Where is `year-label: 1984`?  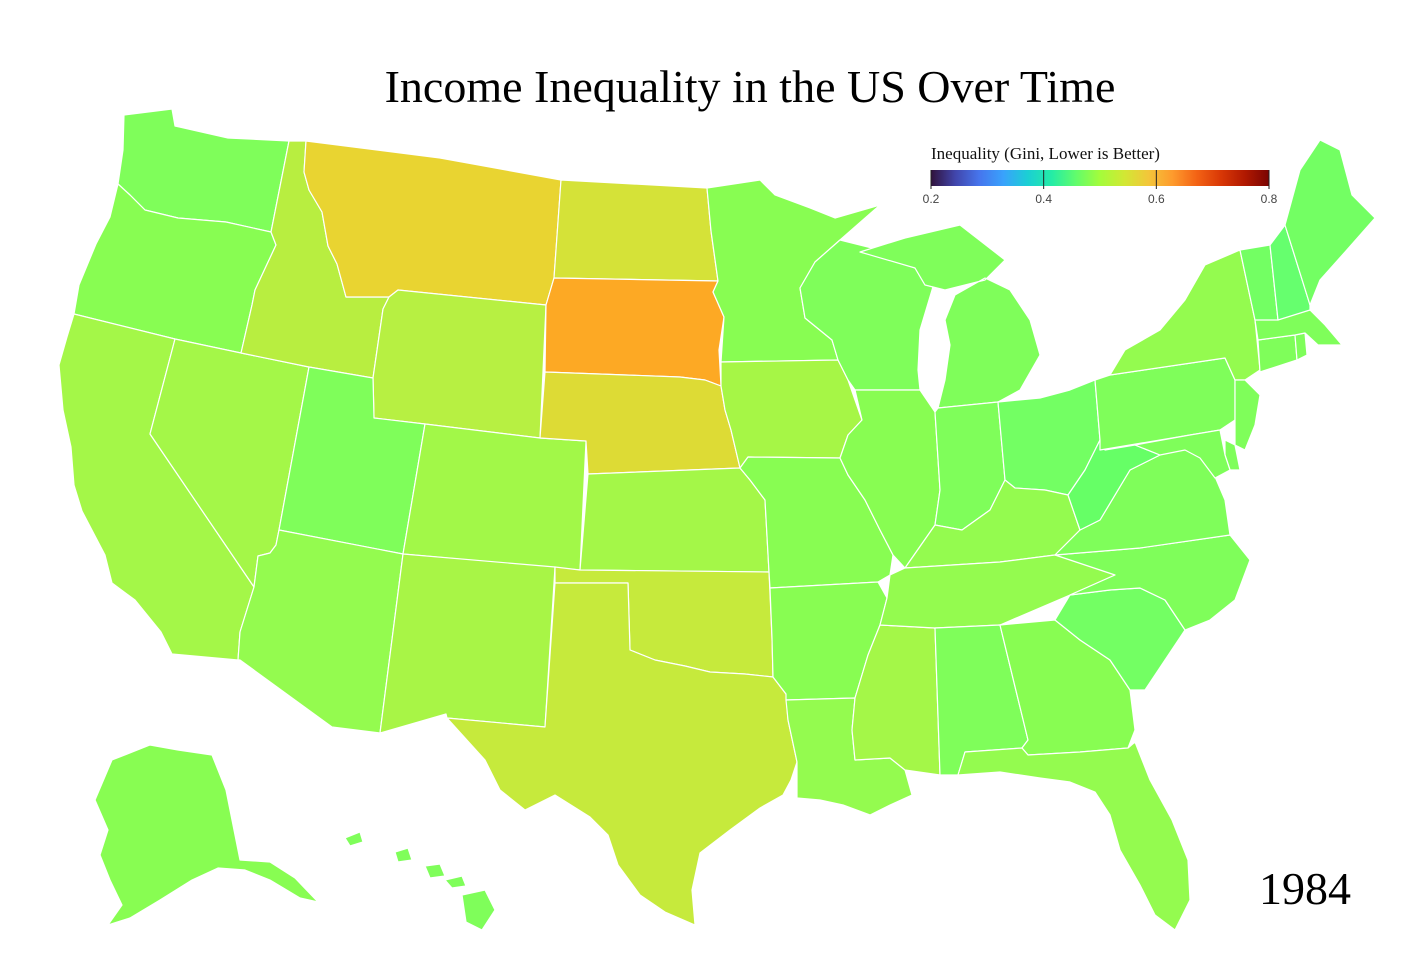
year-label: 1984 is located at coordinates (1305, 888).